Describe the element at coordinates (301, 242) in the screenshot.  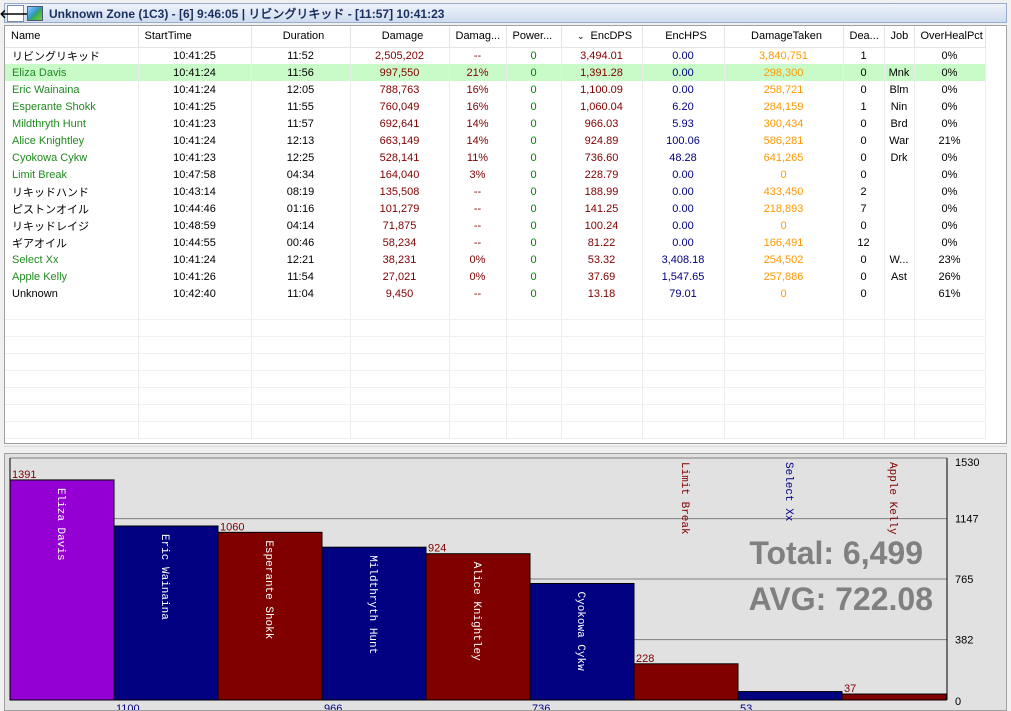
I see `cell-duration: 00:46` at that location.